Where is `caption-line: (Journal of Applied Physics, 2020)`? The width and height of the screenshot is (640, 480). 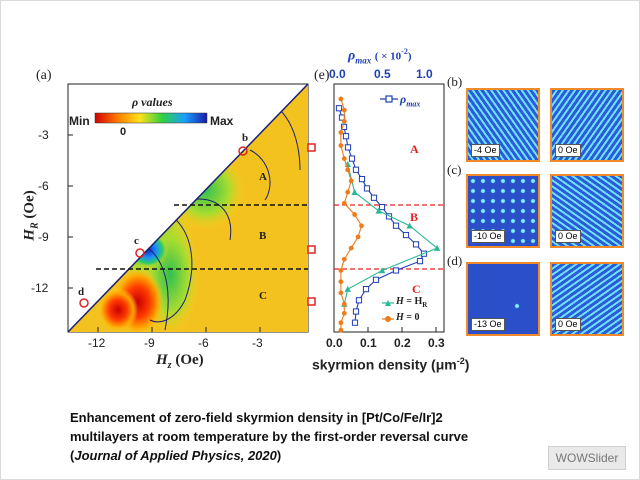
caption-line: (Journal of Applied Physics, 2020) is located at coordinates (176, 455).